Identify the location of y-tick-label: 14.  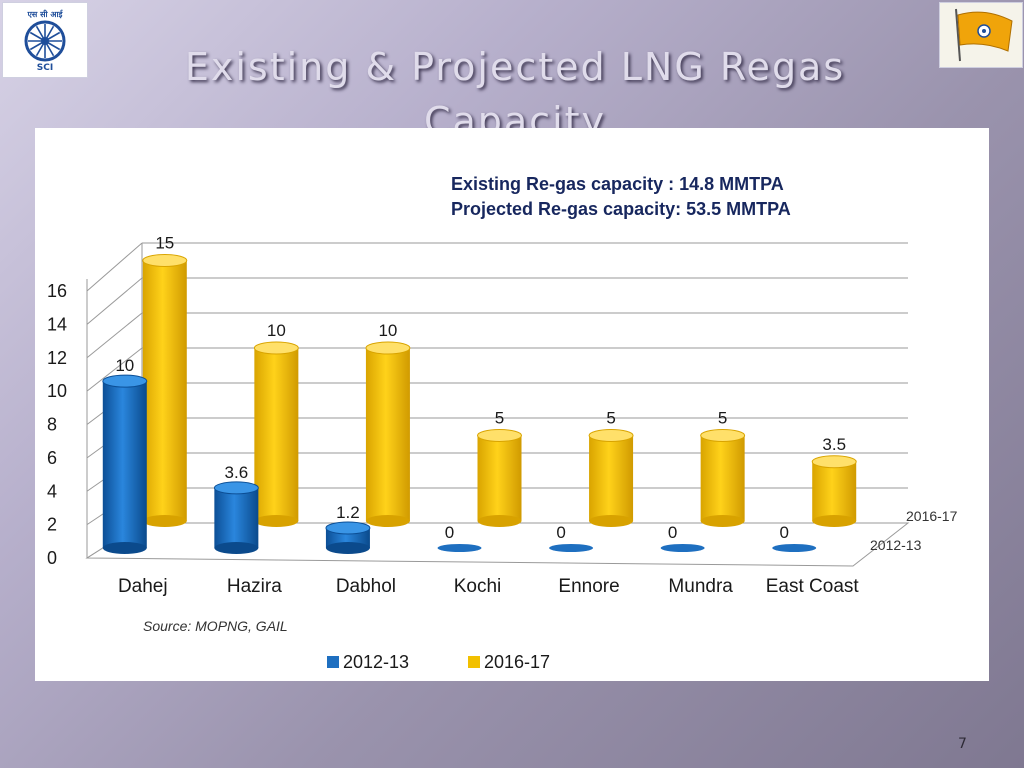
(57, 324).